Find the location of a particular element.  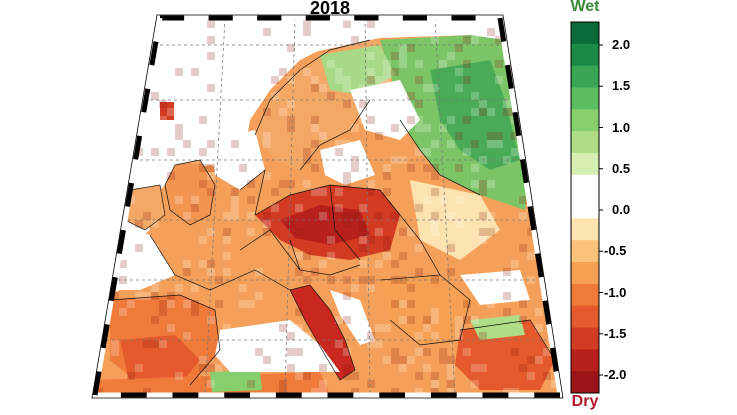

colorbar-tick-label: 2.0 is located at coordinates (621, 44).